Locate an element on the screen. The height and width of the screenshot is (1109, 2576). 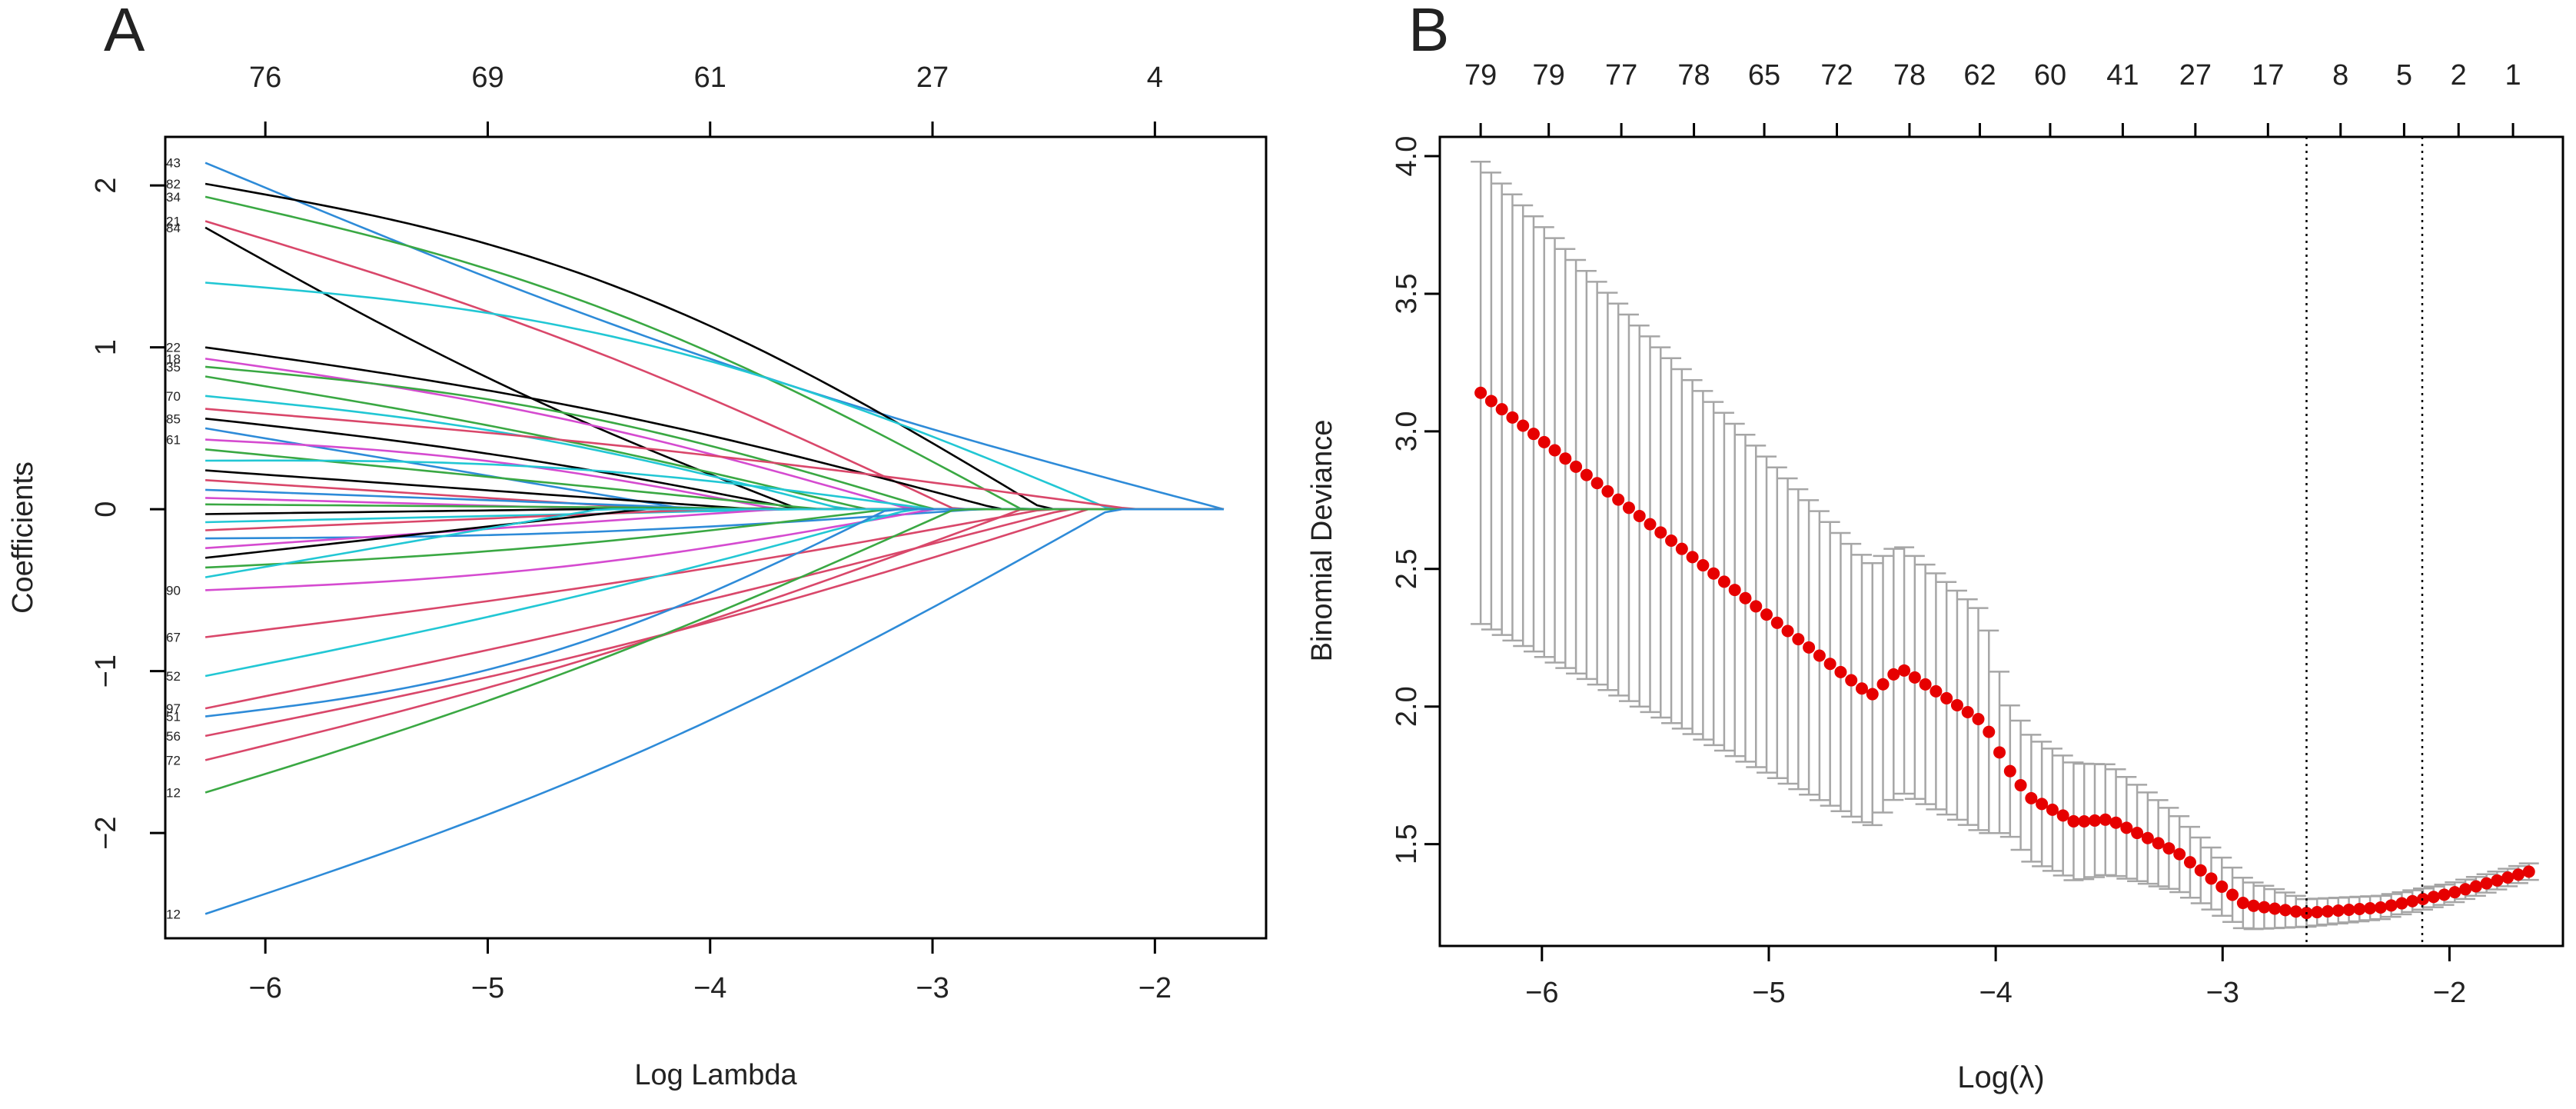
b-top-tick-label: 77 is located at coordinates (1621, 75).